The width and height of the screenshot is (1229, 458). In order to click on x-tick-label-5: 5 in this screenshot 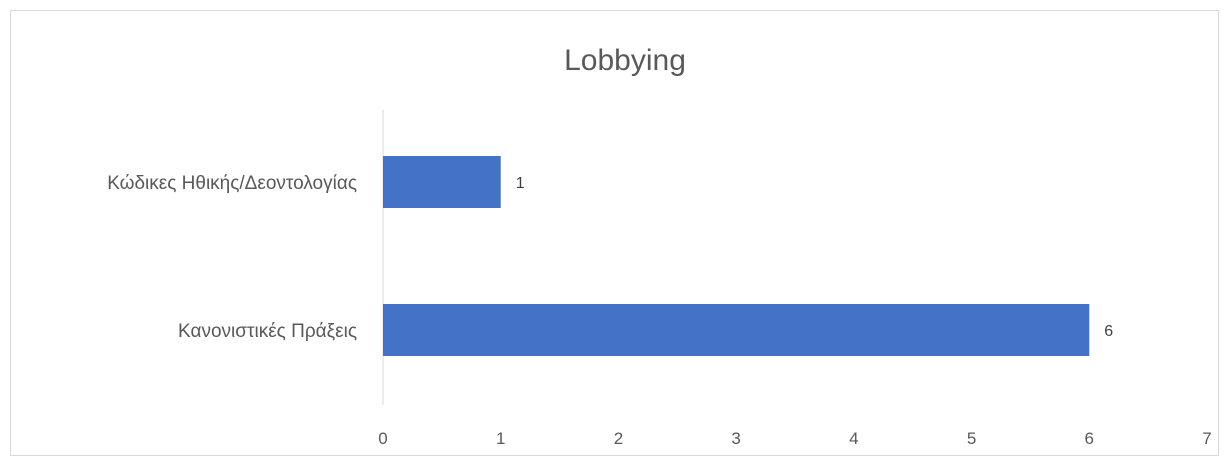, I will do `click(971, 438)`.